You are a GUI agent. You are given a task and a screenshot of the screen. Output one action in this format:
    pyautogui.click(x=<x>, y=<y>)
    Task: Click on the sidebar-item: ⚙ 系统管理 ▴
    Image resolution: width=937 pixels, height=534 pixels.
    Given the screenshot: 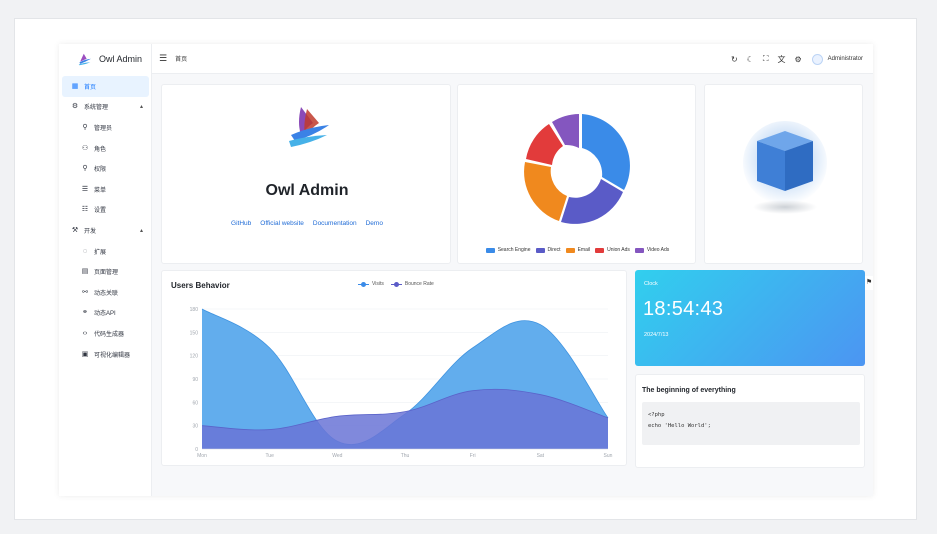 What is the action you would take?
    pyautogui.click(x=105, y=107)
    